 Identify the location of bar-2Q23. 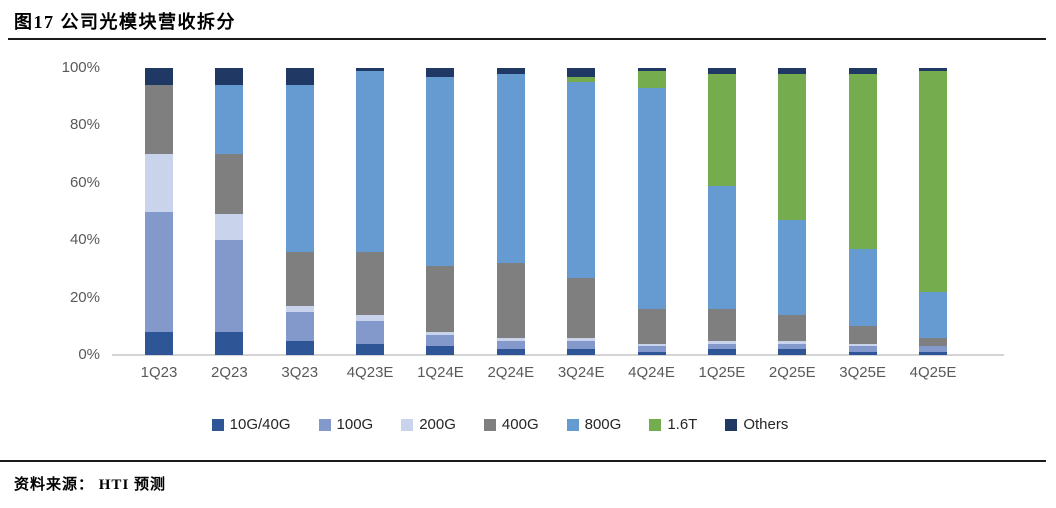
(229, 211).